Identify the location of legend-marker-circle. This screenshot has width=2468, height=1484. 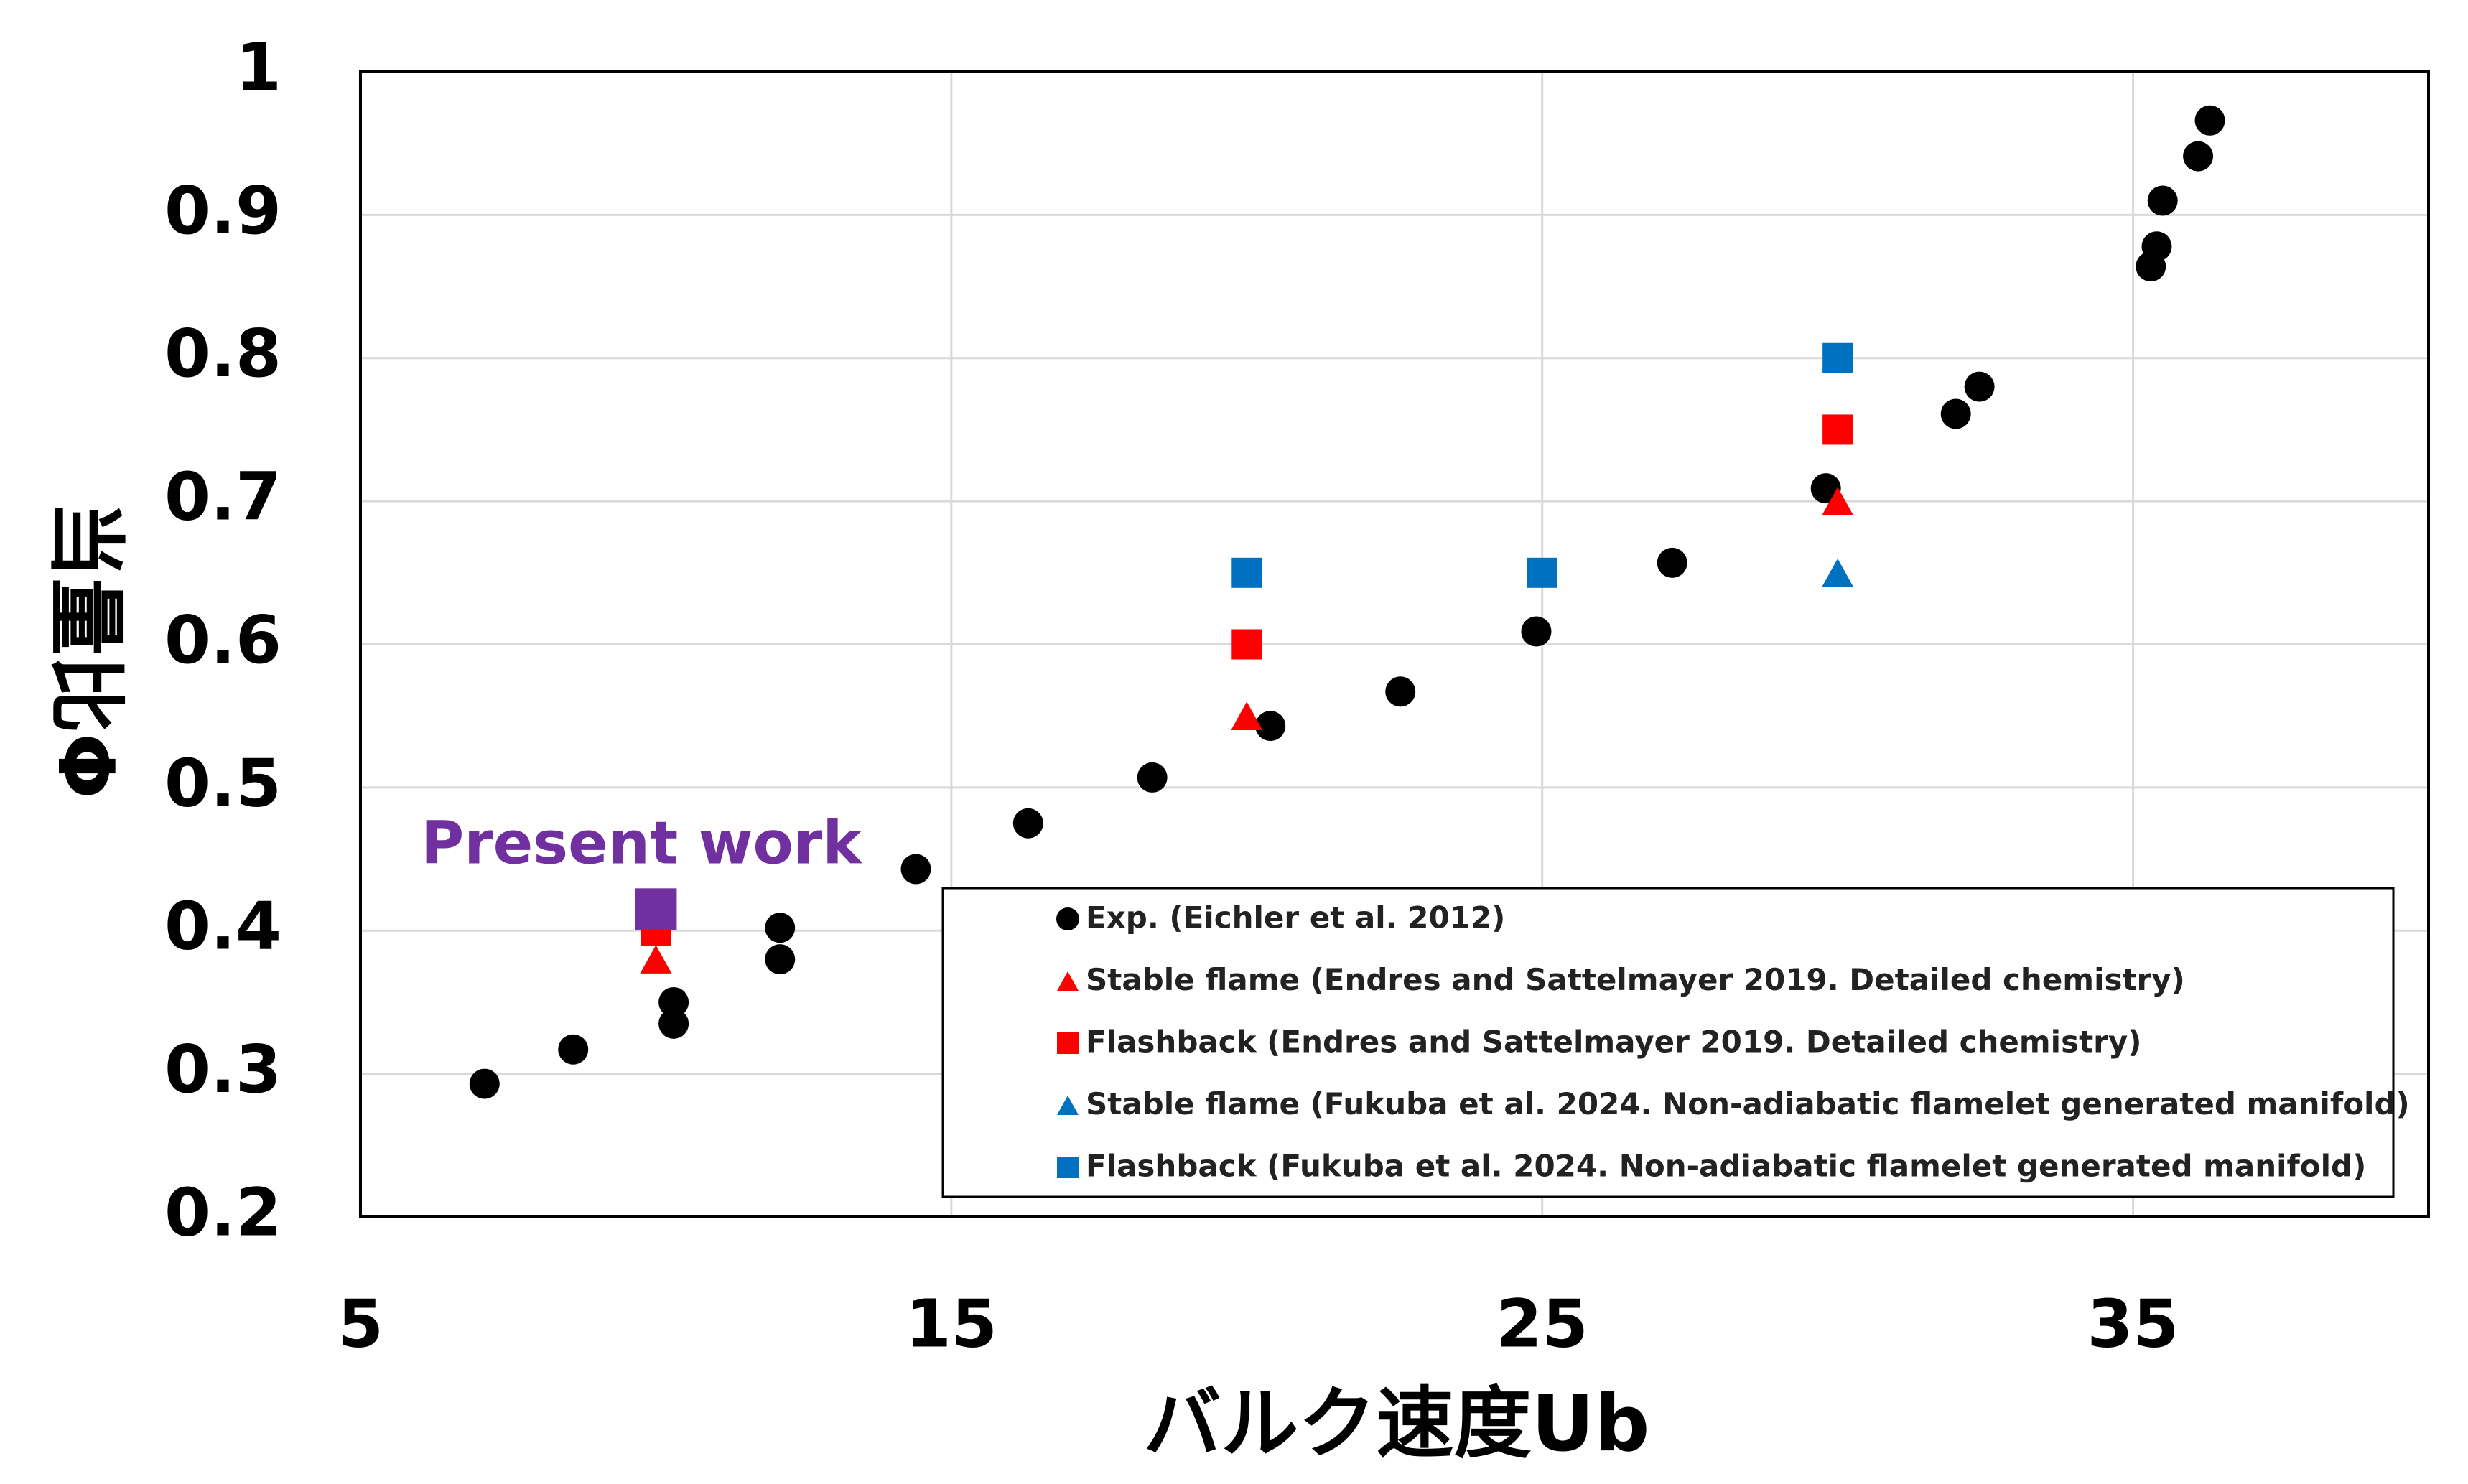
(1067, 918).